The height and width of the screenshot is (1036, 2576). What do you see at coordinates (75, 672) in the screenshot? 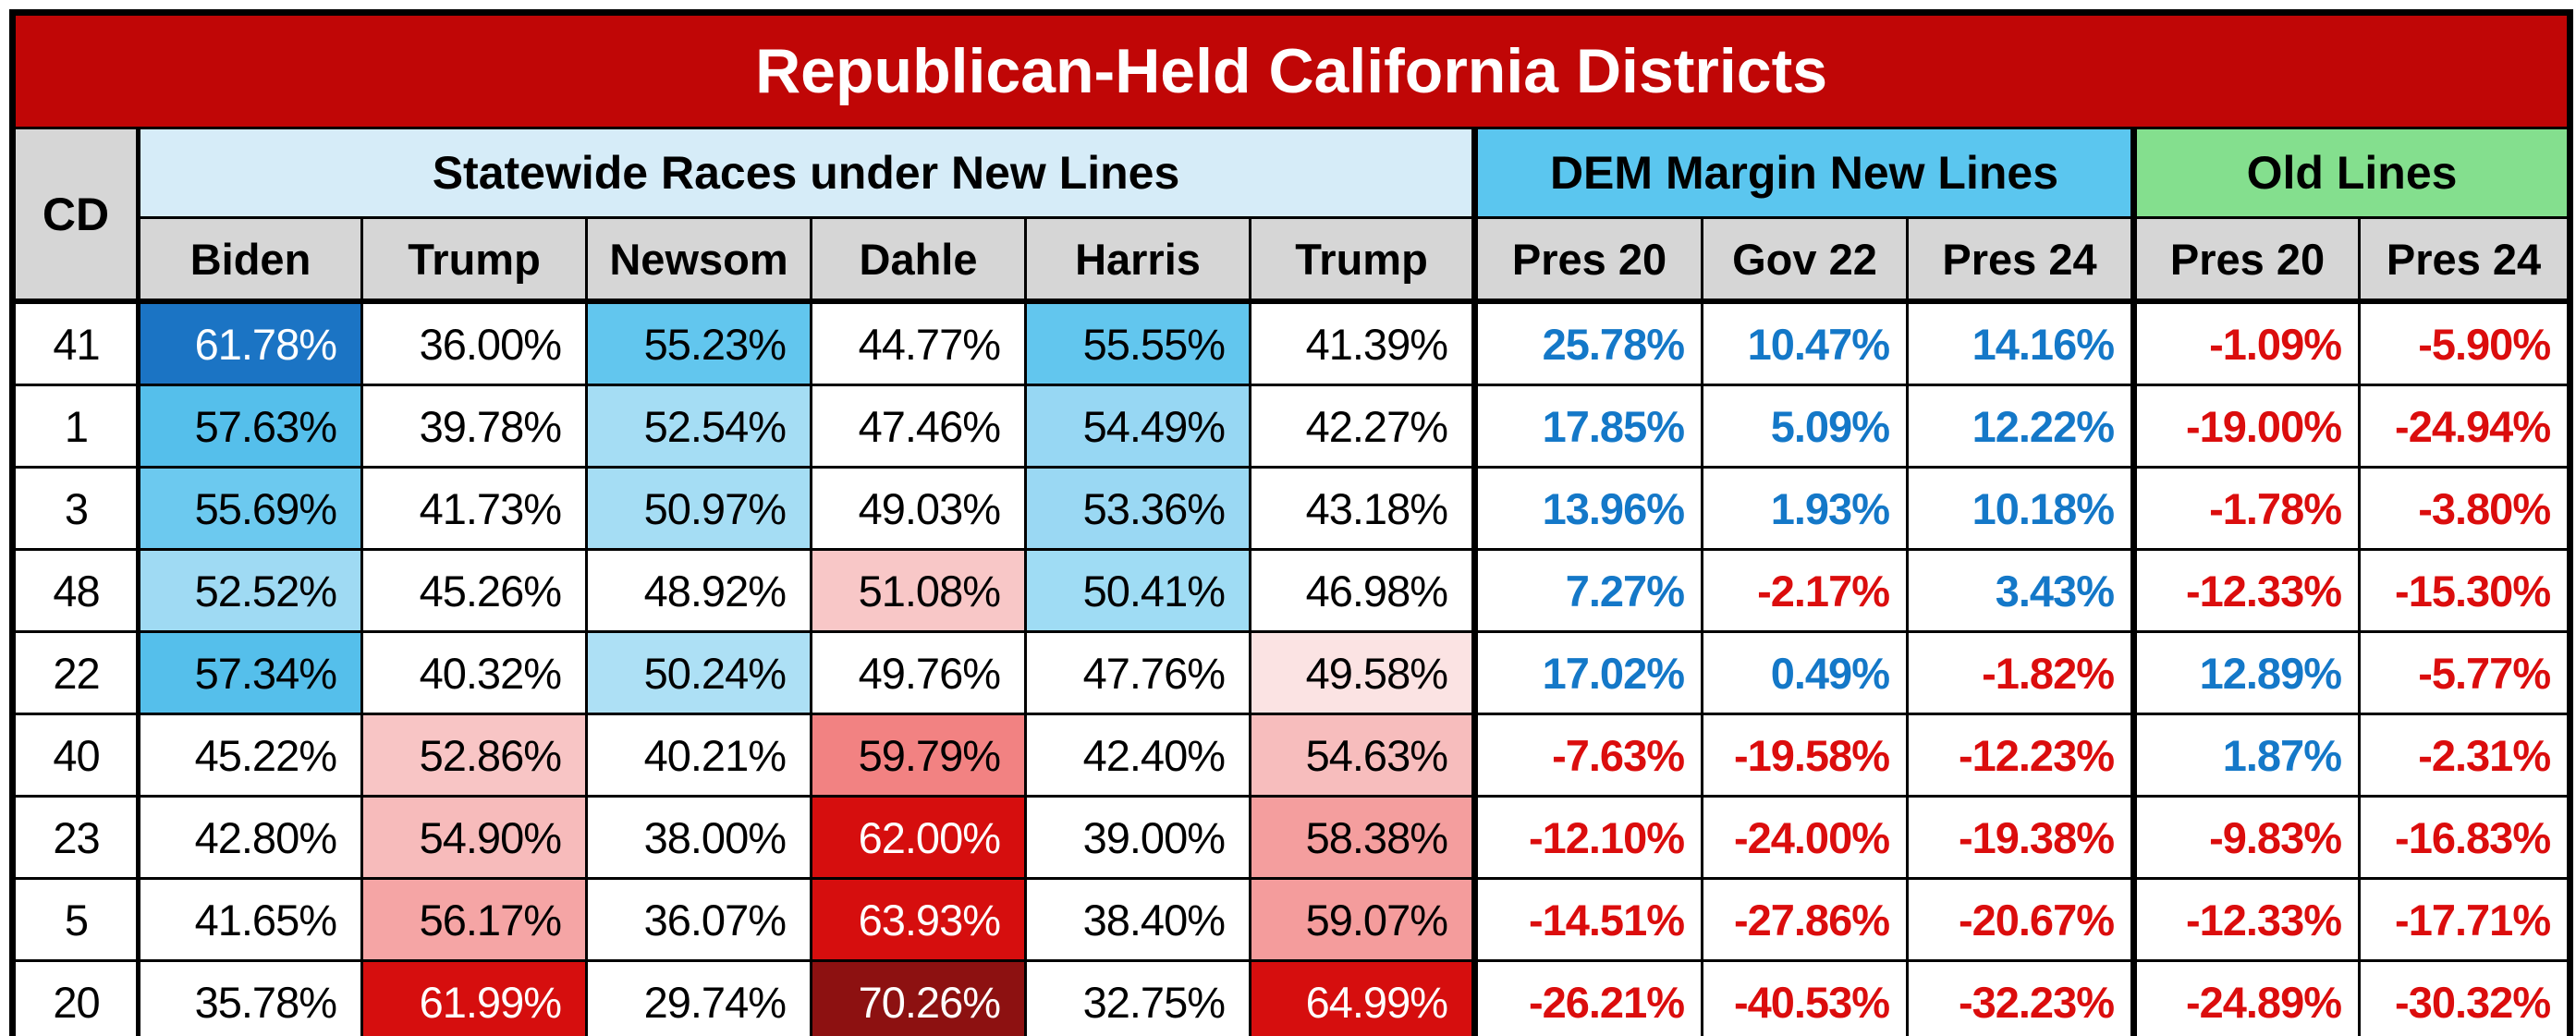
I see `cell-cd: 22` at bounding box center [75, 672].